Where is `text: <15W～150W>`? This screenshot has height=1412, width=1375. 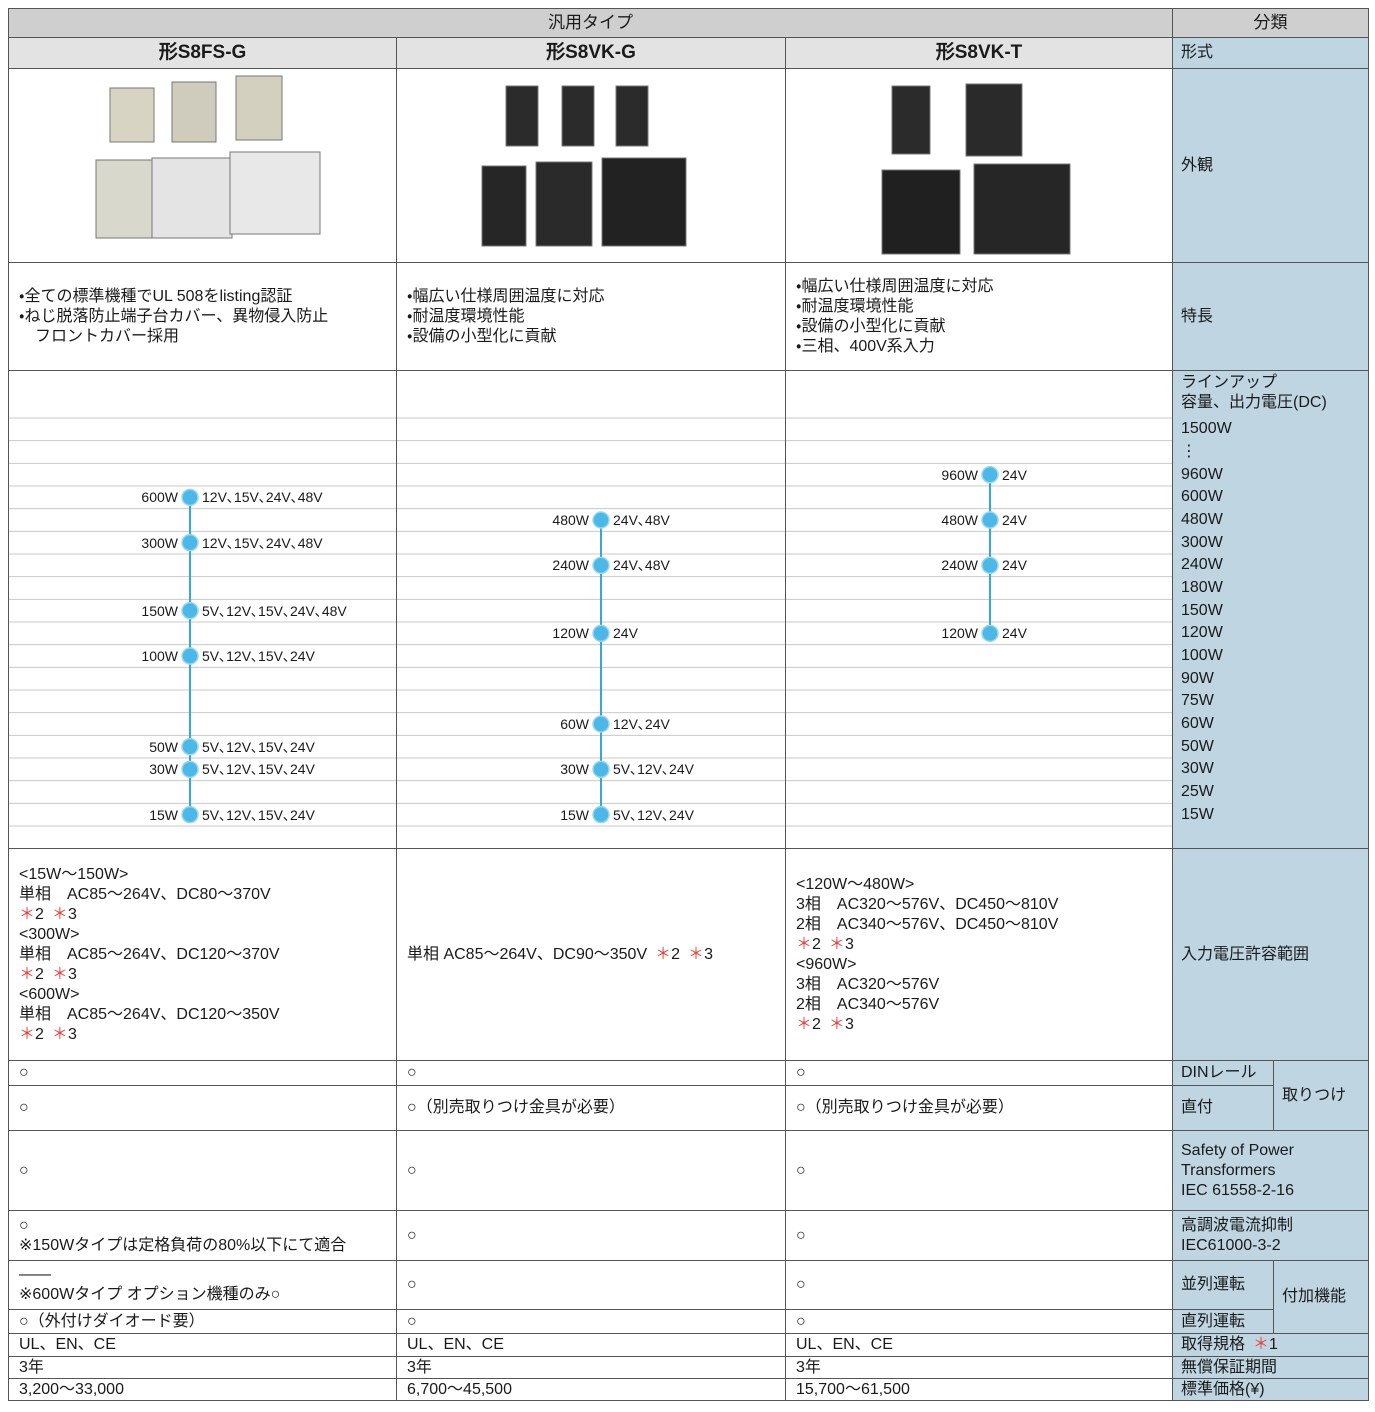 text: <15W～150W> is located at coordinates (74, 874).